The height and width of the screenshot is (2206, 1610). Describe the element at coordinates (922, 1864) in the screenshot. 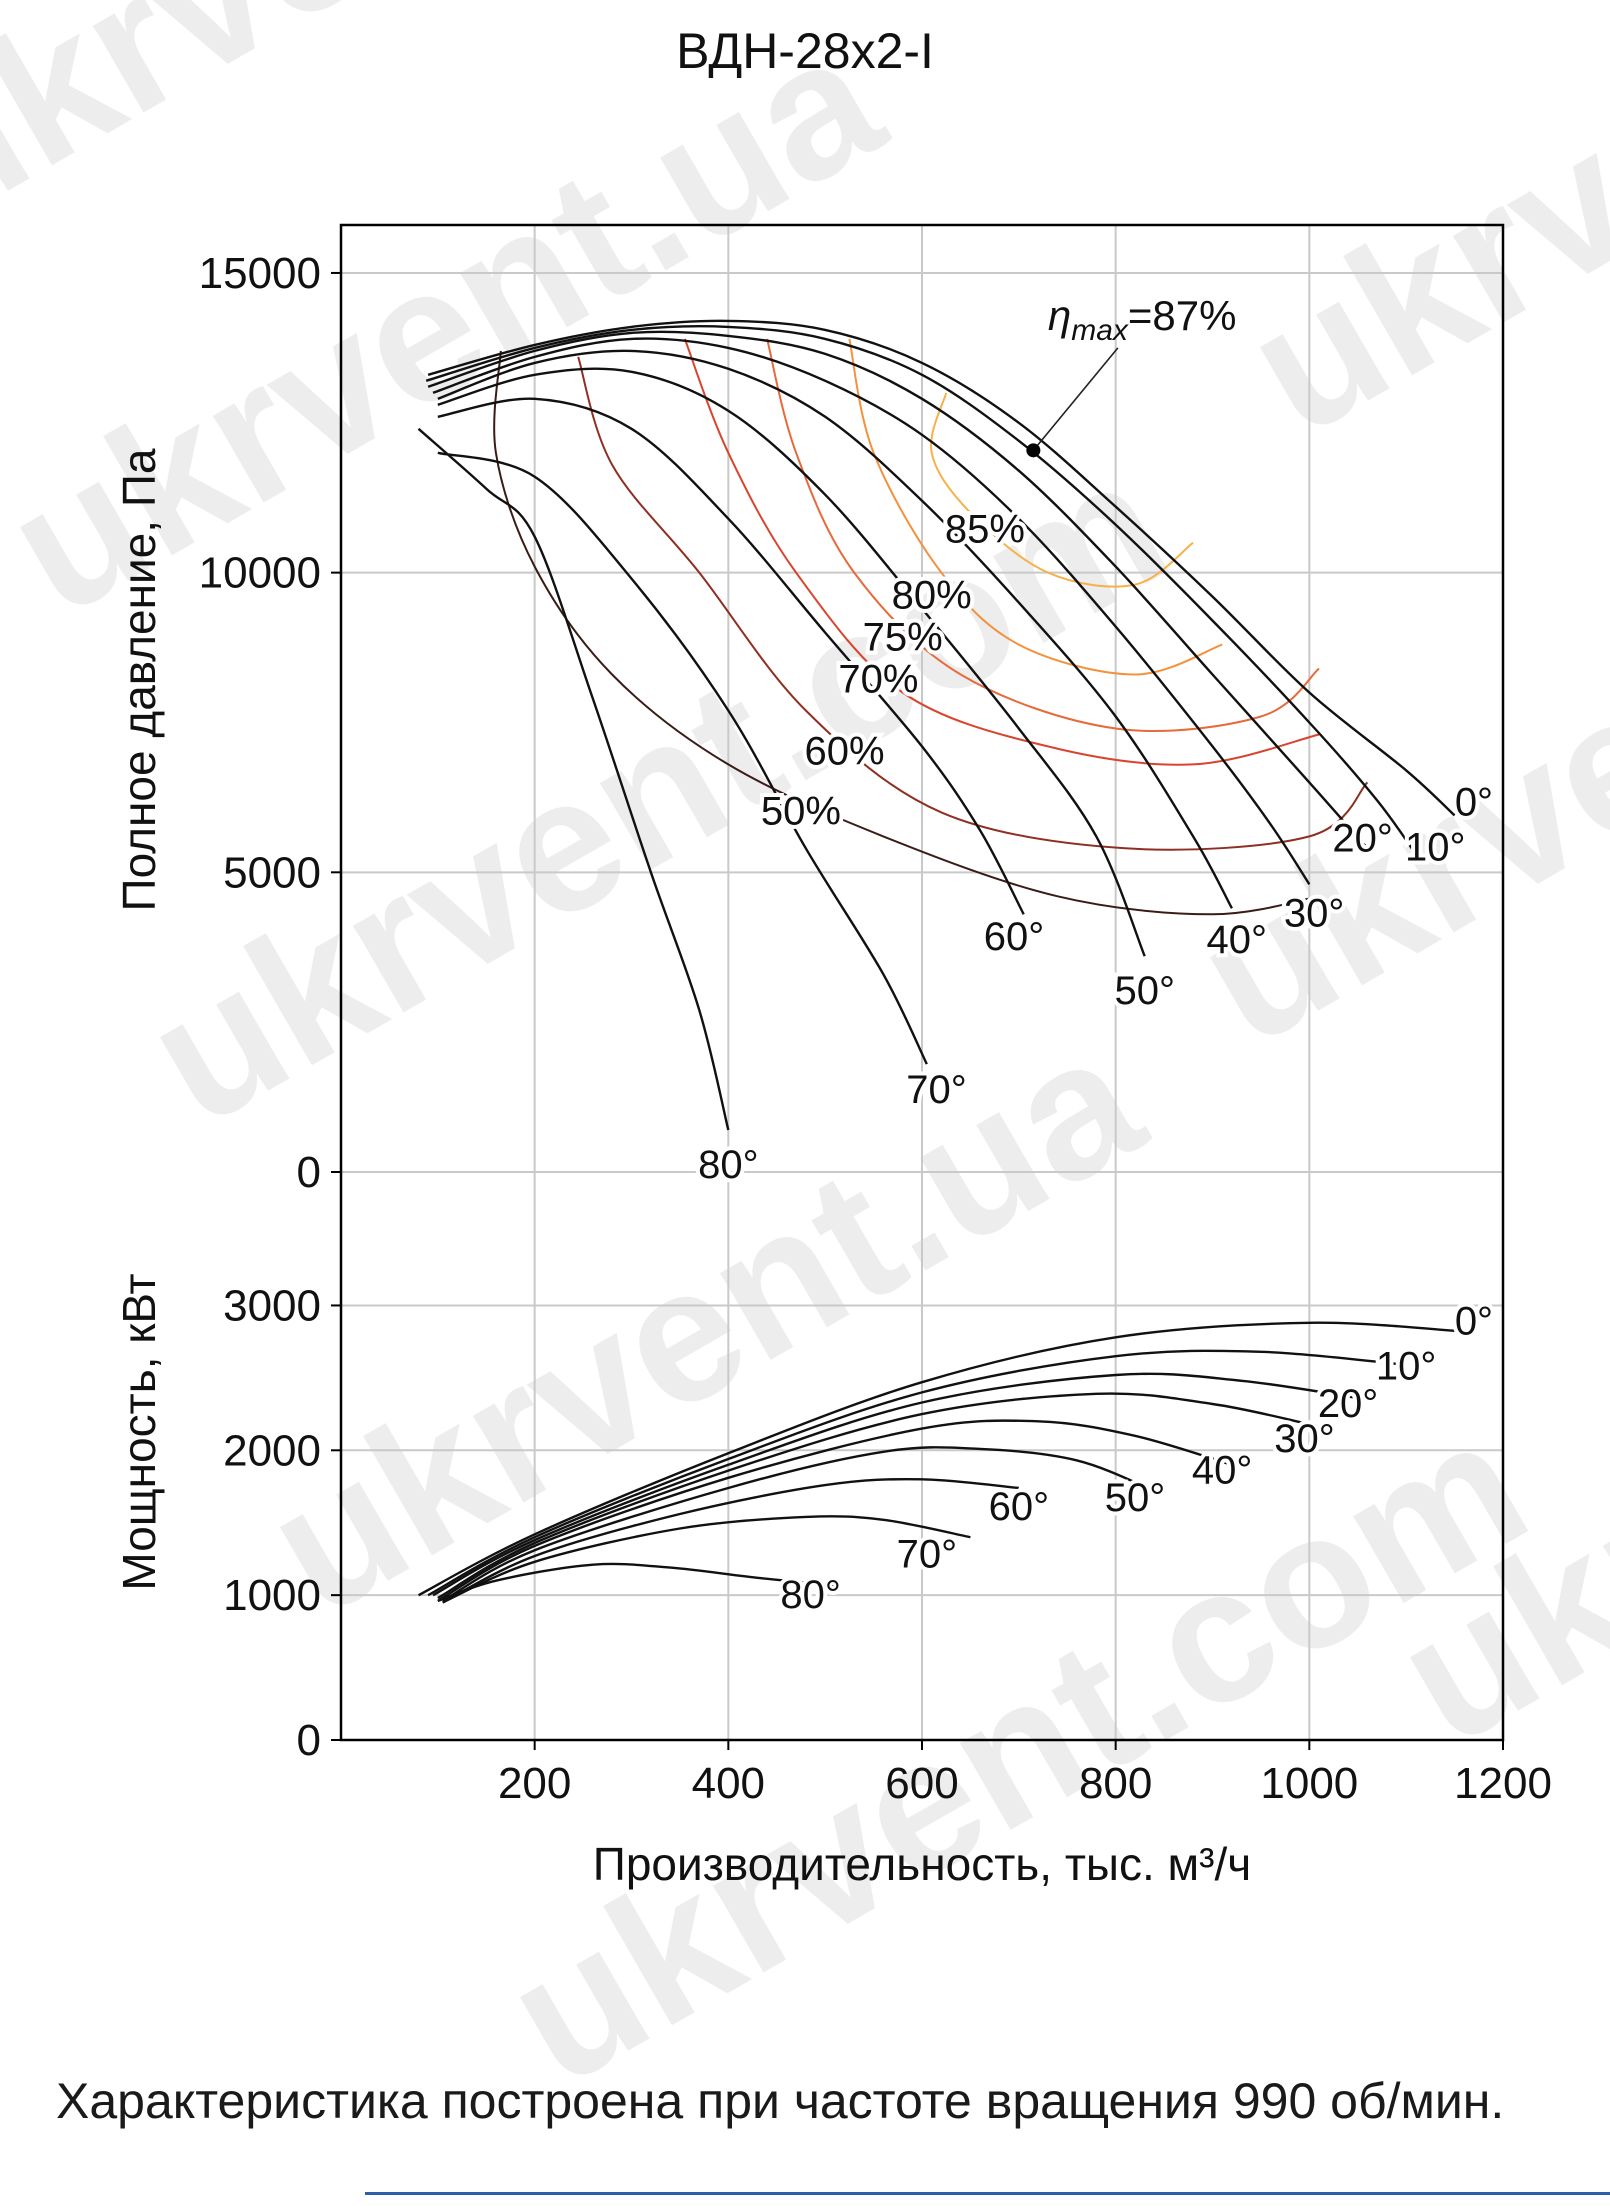

I see `x-axis-label: Производительность, тыс. м³/ч` at that location.